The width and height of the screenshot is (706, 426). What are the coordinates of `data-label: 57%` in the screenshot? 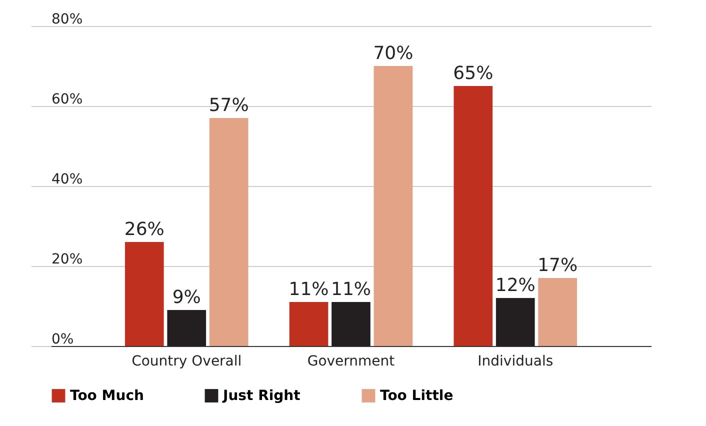 It's located at (228, 105).